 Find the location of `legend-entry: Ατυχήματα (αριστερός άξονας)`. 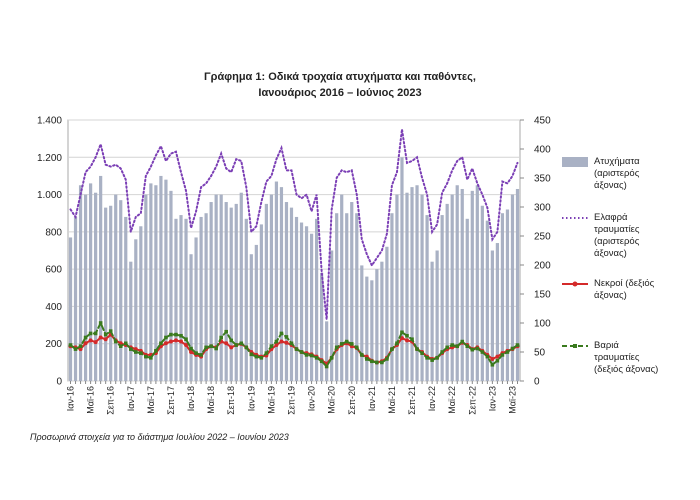

legend-entry: Ατυχήματα (αριστερός άξονας) is located at coordinates (625, 174).